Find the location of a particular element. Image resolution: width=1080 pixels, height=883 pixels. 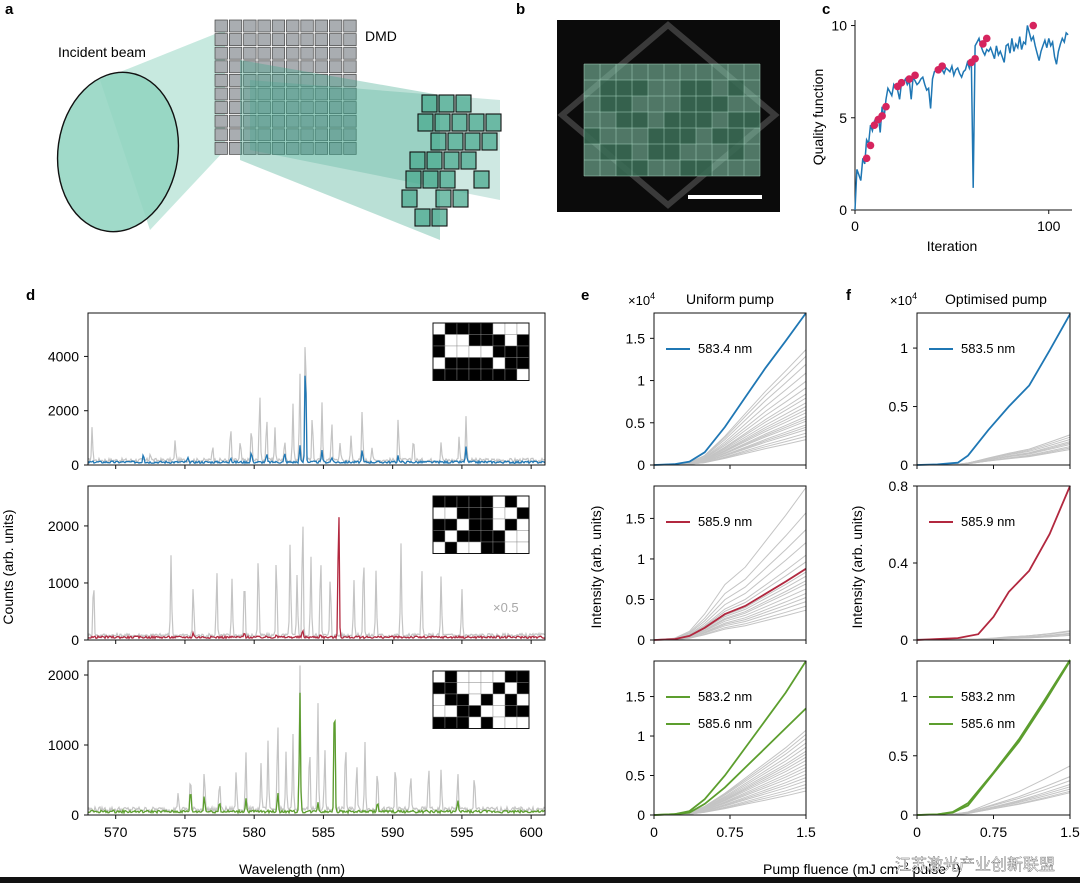

e-mode-line is located at coordinates (730, 761).